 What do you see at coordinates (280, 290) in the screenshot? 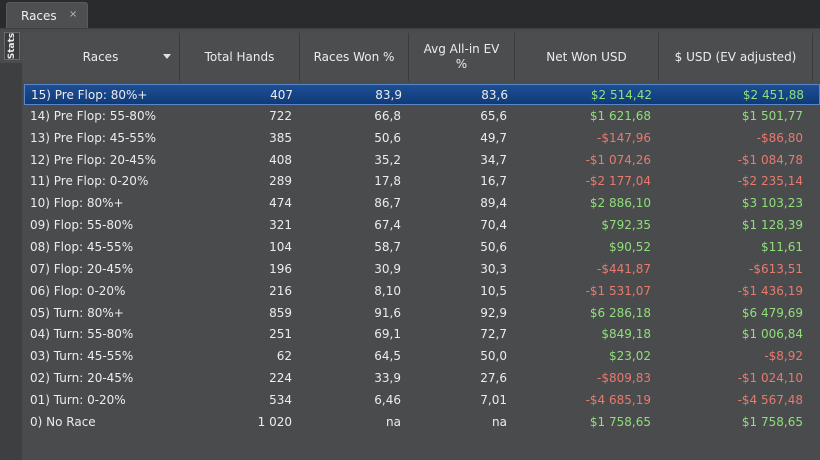
I see `total-hands-cell: 216` at bounding box center [280, 290].